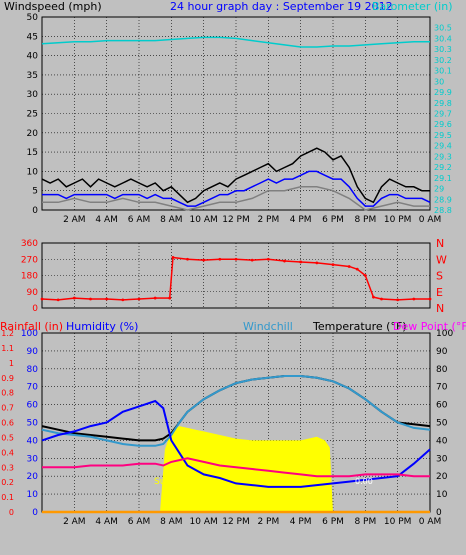 Image resolution: width=466 pixels, height=555 pixels. What do you see at coordinates (7, 467) in the screenshot?
I see `rain-tick-label: 0.3` at bounding box center [7, 467].